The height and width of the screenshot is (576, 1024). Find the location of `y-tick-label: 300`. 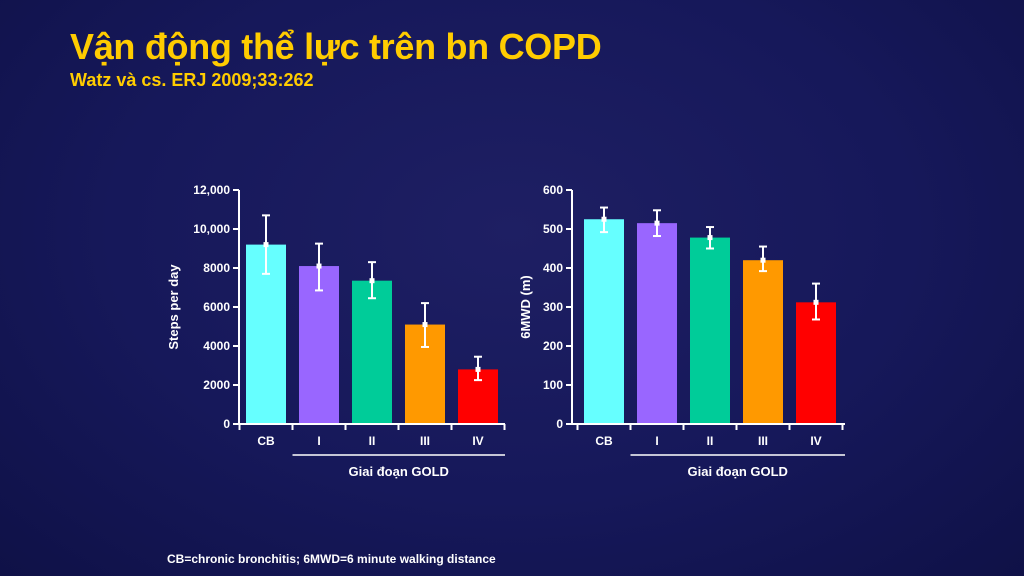

y-tick-label: 300 is located at coordinates (553, 307).